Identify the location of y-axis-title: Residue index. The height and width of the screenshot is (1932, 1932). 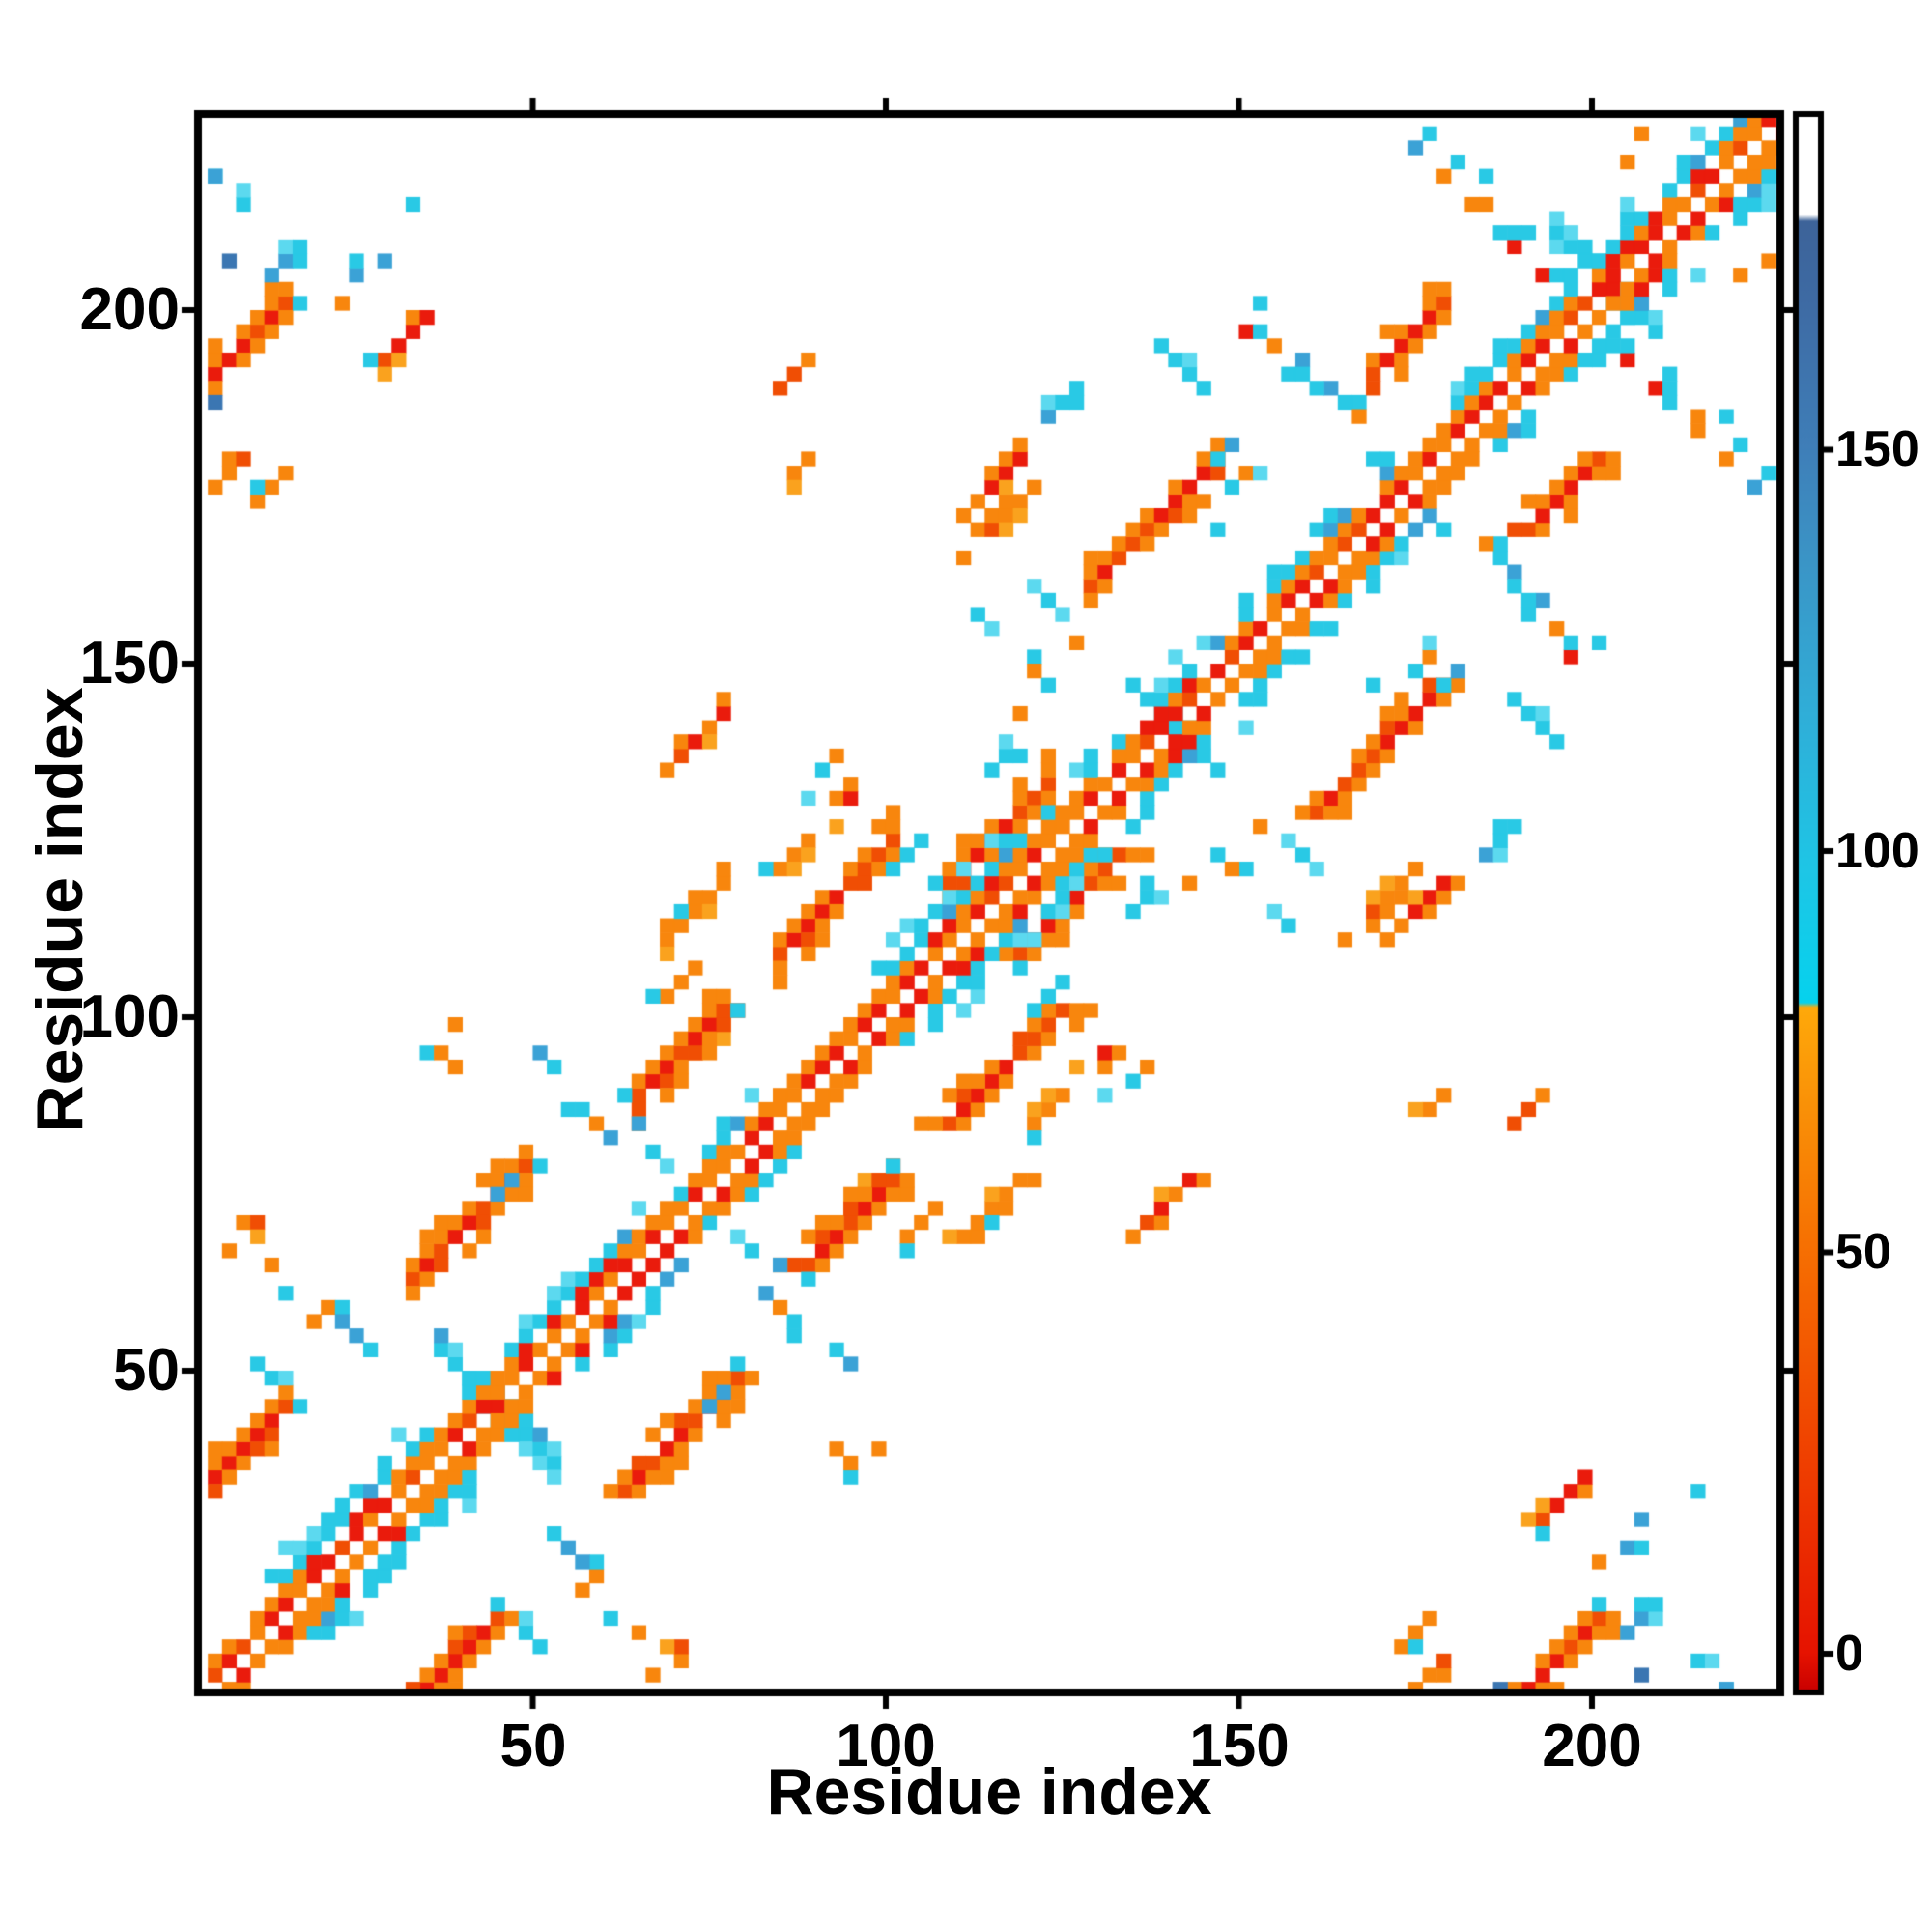
(60, 910).